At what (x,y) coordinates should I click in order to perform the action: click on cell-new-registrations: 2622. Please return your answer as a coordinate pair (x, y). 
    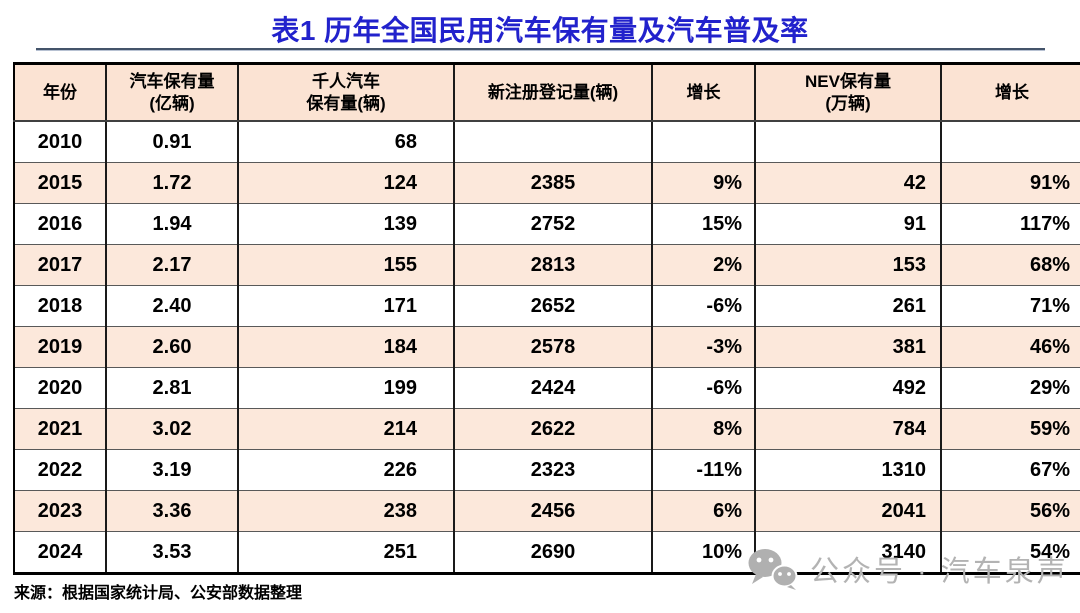
    Looking at the image, I should click on (552, 429).